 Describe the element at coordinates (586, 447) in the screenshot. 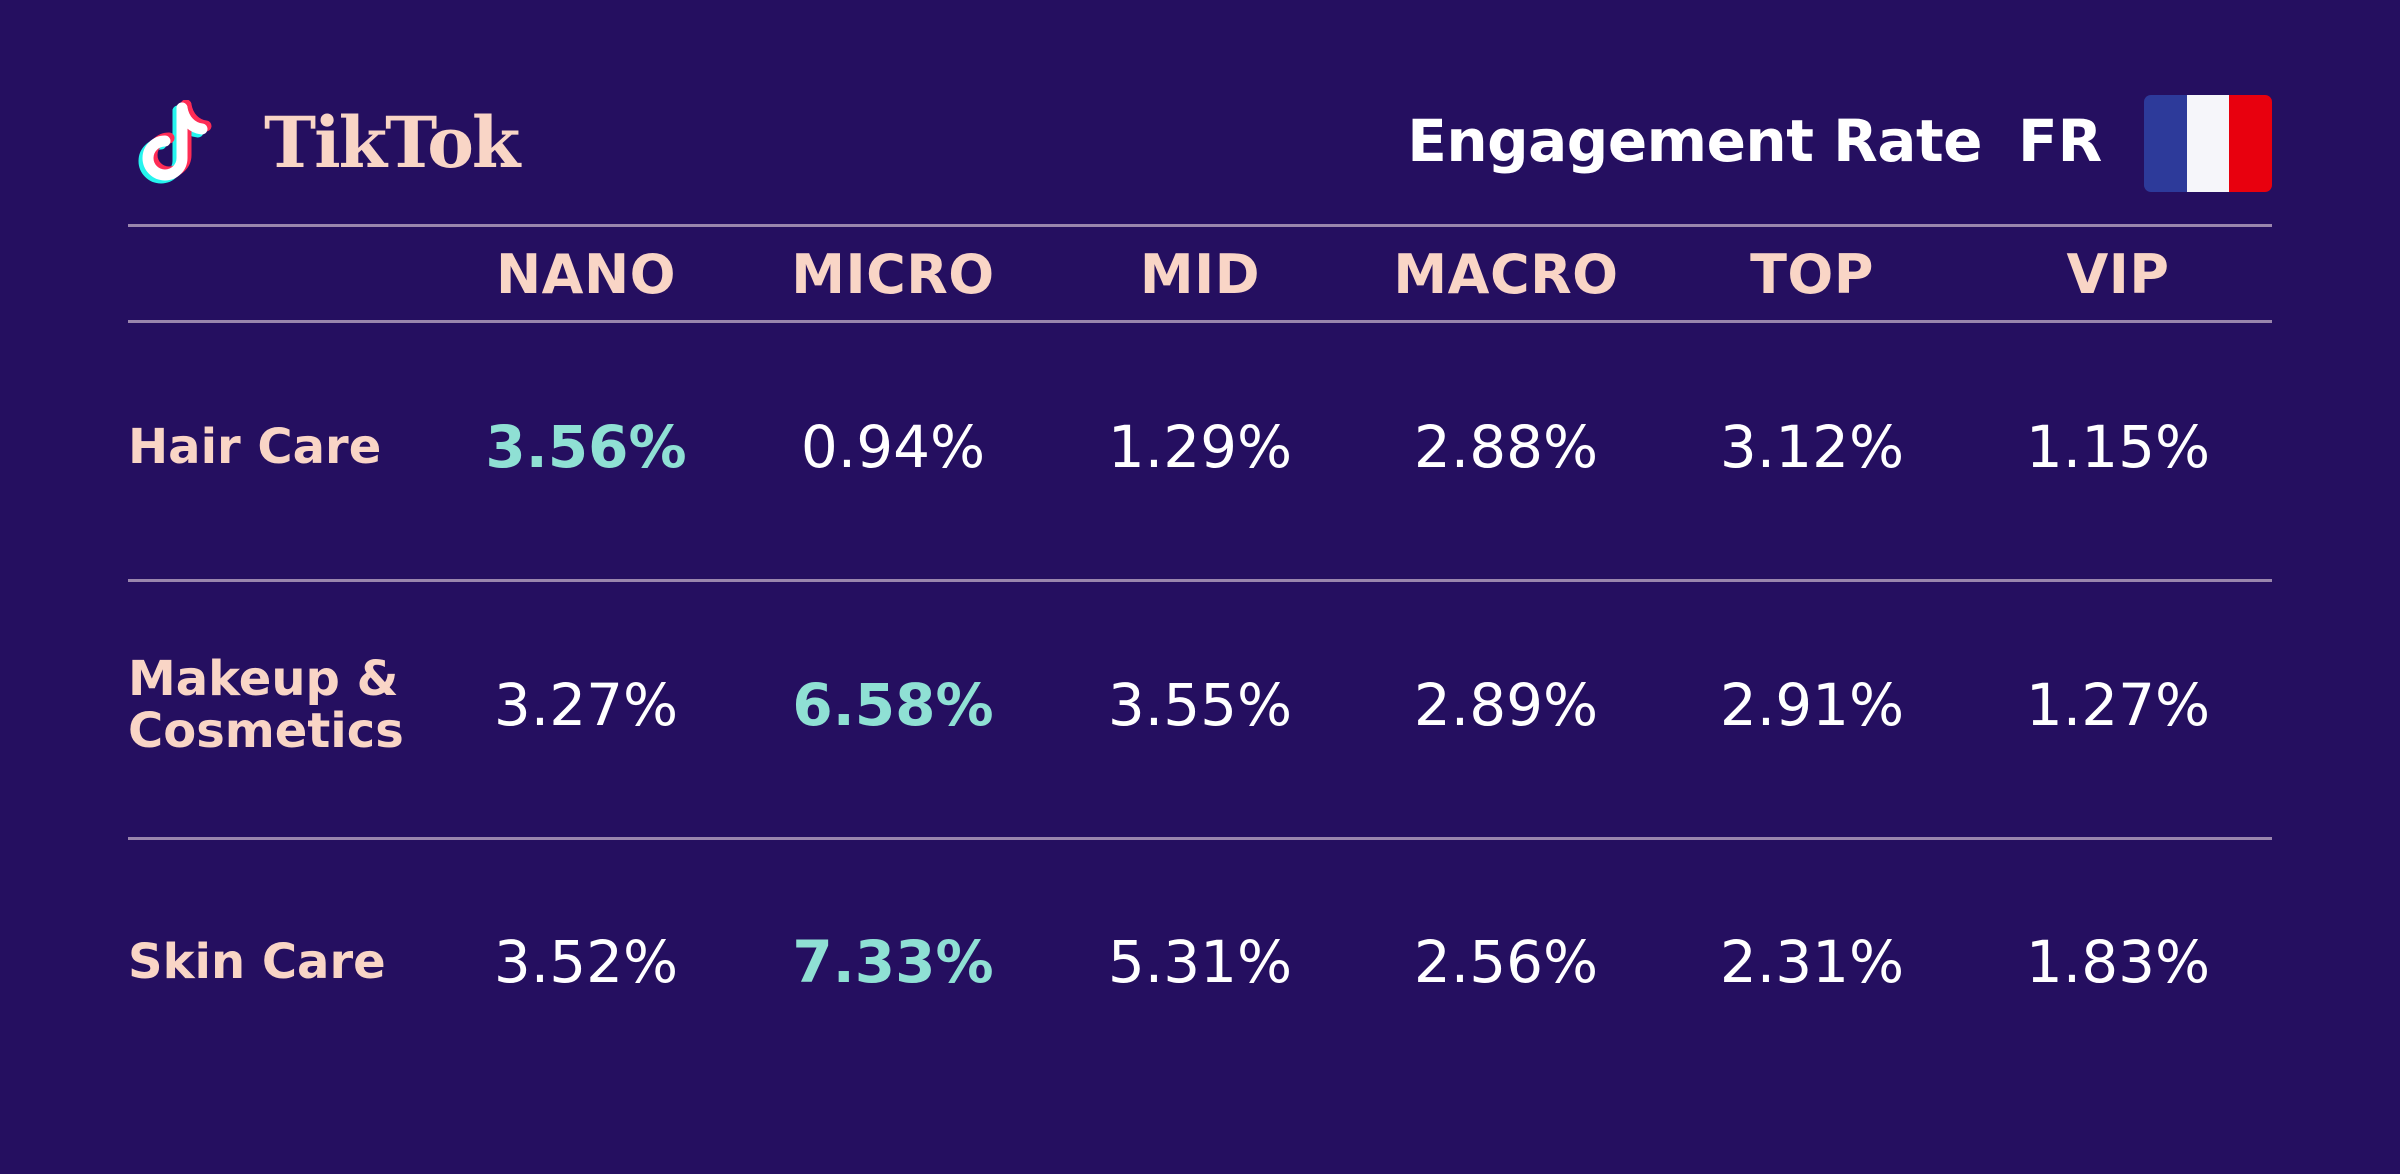

I see `table-cell: 3.56%` at that location.